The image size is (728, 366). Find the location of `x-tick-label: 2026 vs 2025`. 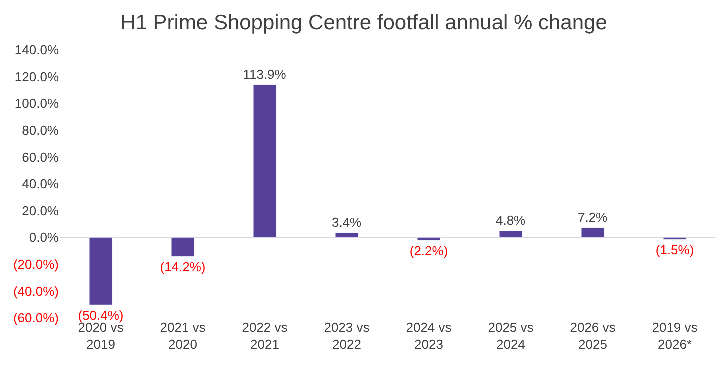

x-tick-label: 2026 vs 2025 is located at coordinates (593, 336).